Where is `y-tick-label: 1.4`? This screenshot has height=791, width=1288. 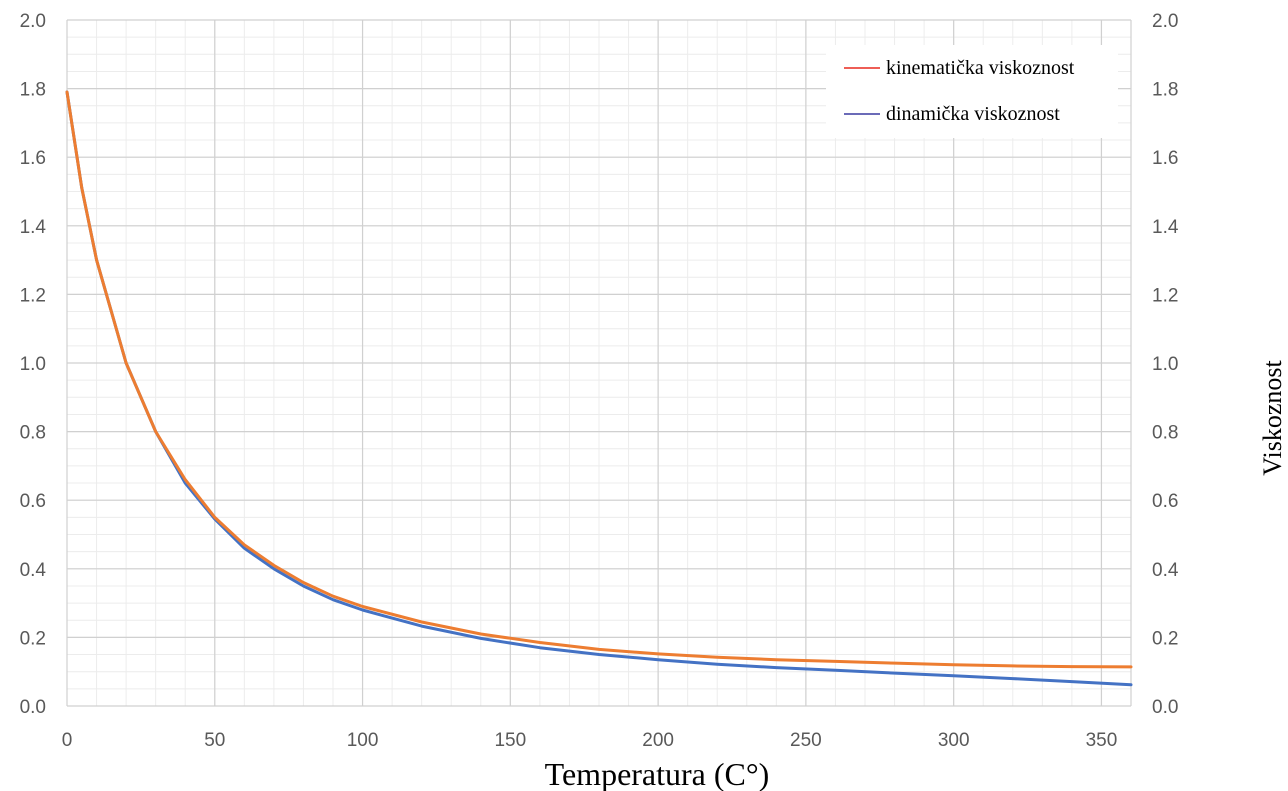 y-tick-label: 1.4 is located at coordinates (33, 227).